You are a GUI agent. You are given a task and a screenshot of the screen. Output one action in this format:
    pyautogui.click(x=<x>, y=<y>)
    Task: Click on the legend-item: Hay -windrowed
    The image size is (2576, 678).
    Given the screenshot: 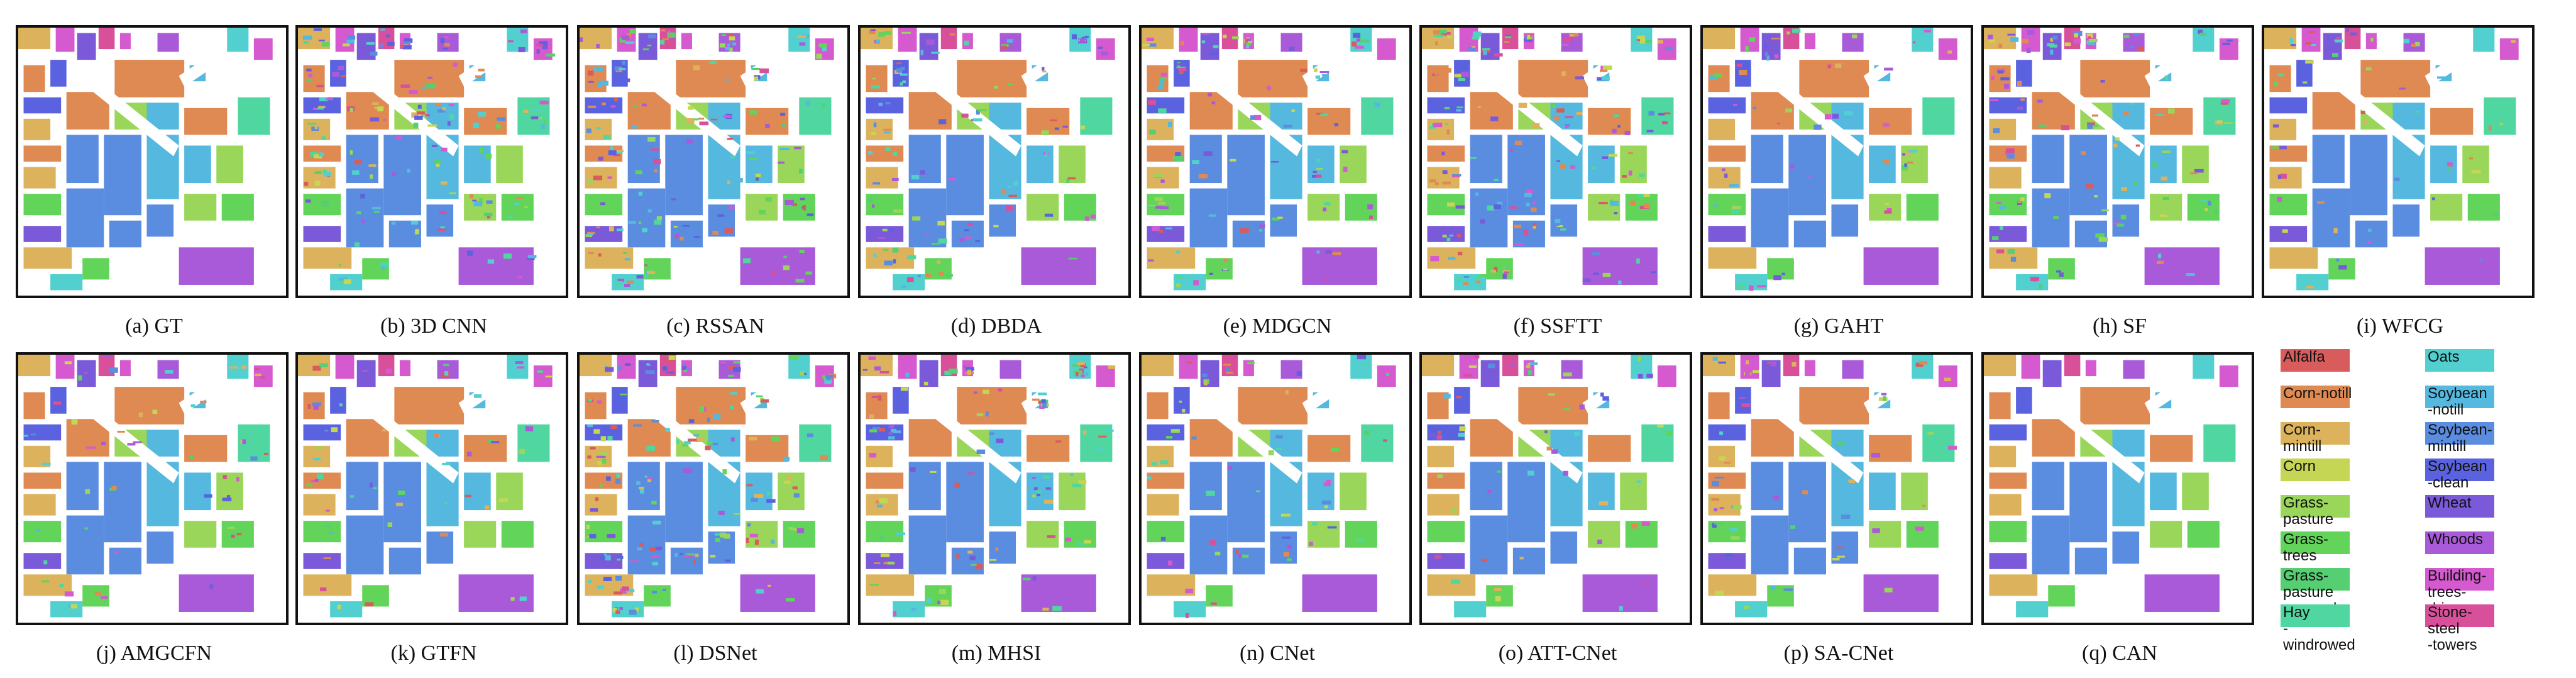 What is the action you would take?
    pyautogui.click(x=2318, y=628)
    